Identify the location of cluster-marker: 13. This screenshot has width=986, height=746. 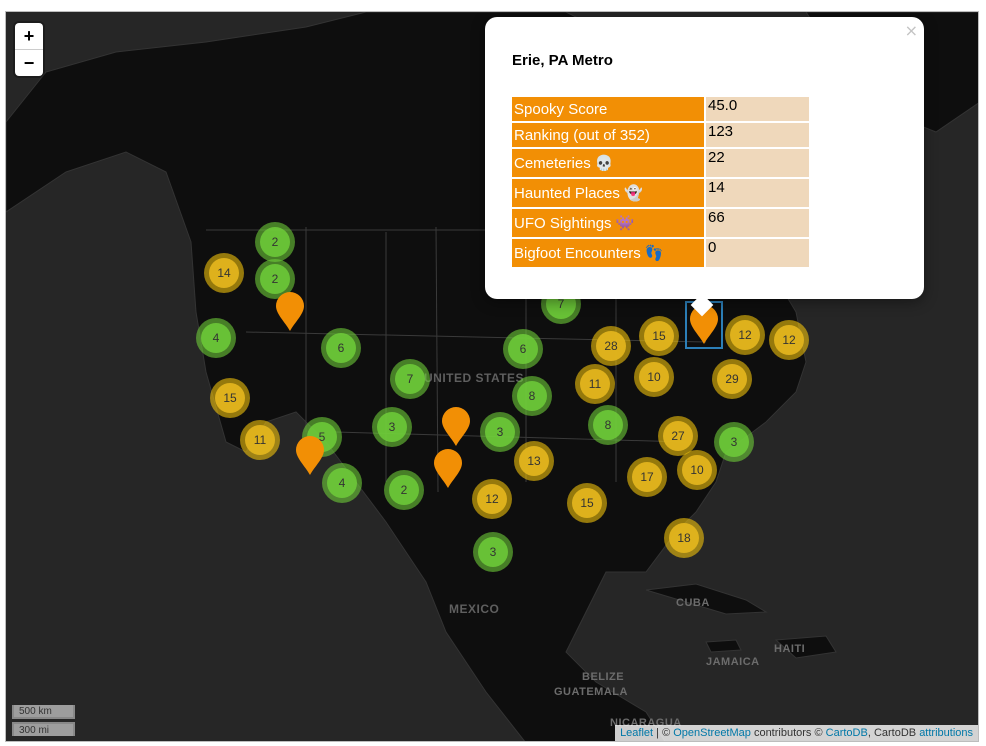
(534, 461).